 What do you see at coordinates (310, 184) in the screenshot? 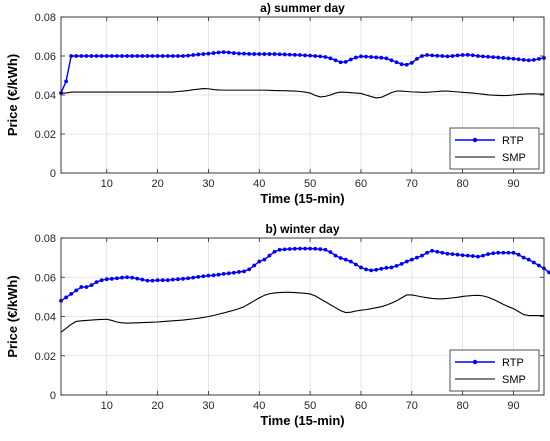
I see `panel-a-xtick-label: 50` at bounding box center [310, 184].